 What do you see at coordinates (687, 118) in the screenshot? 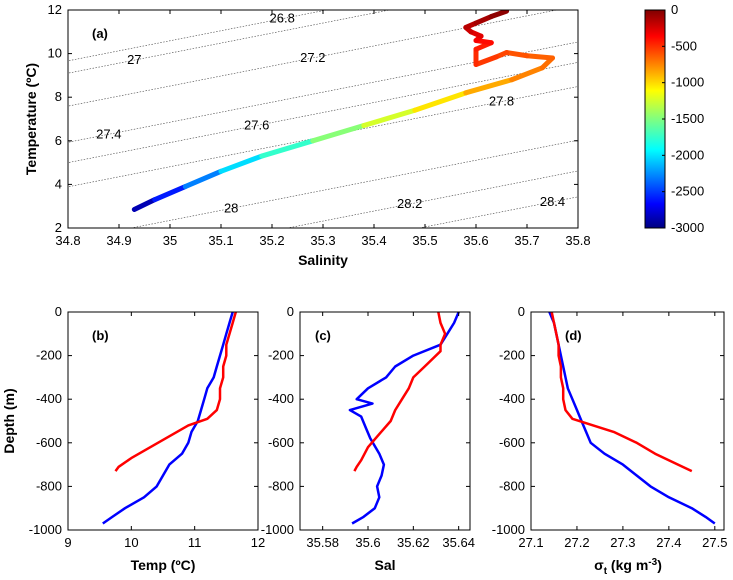
I see `colorbar-tick-label: -1500` at bounding box center [687, 118].